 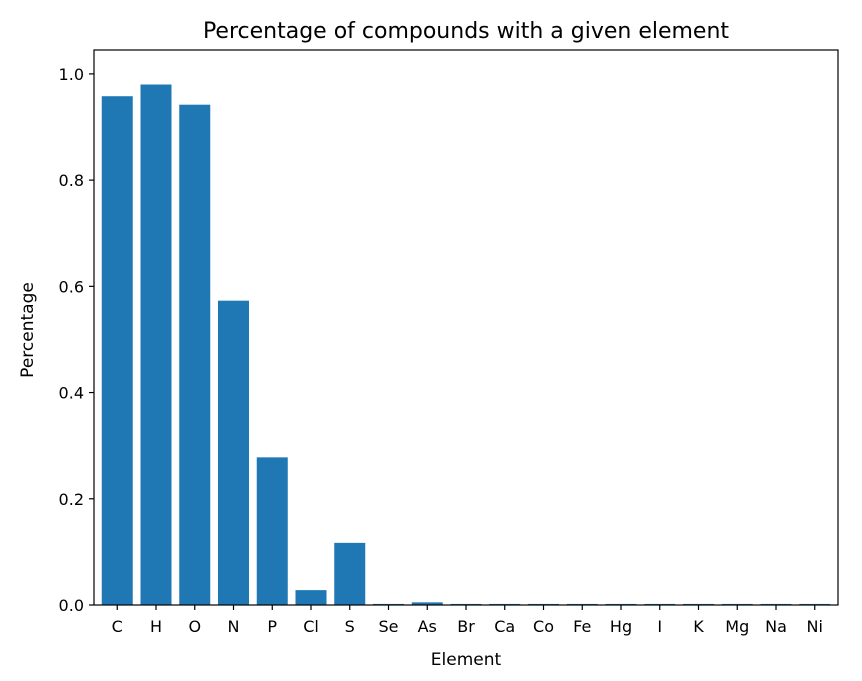 I want to click on bar-n, so click(x=233, y=452).